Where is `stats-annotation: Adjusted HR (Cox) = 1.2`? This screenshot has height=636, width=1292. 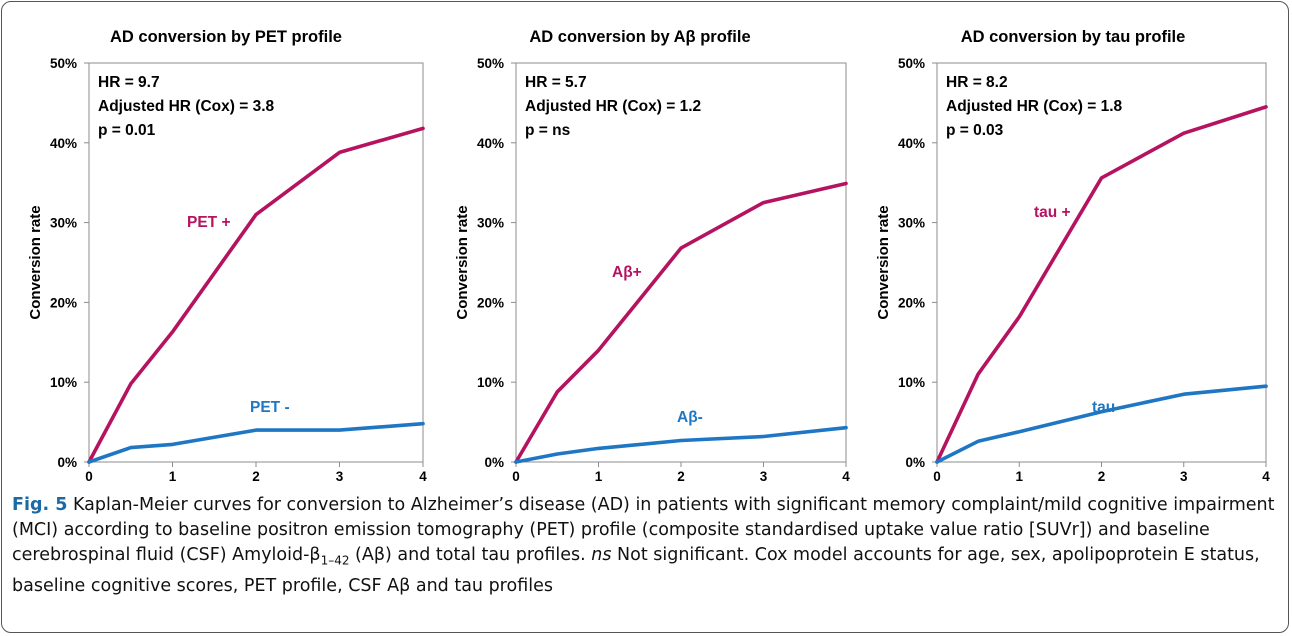 stats-annotation: Adjusted HR (Cox) = 1.2 is located at coordinates (613, 106).